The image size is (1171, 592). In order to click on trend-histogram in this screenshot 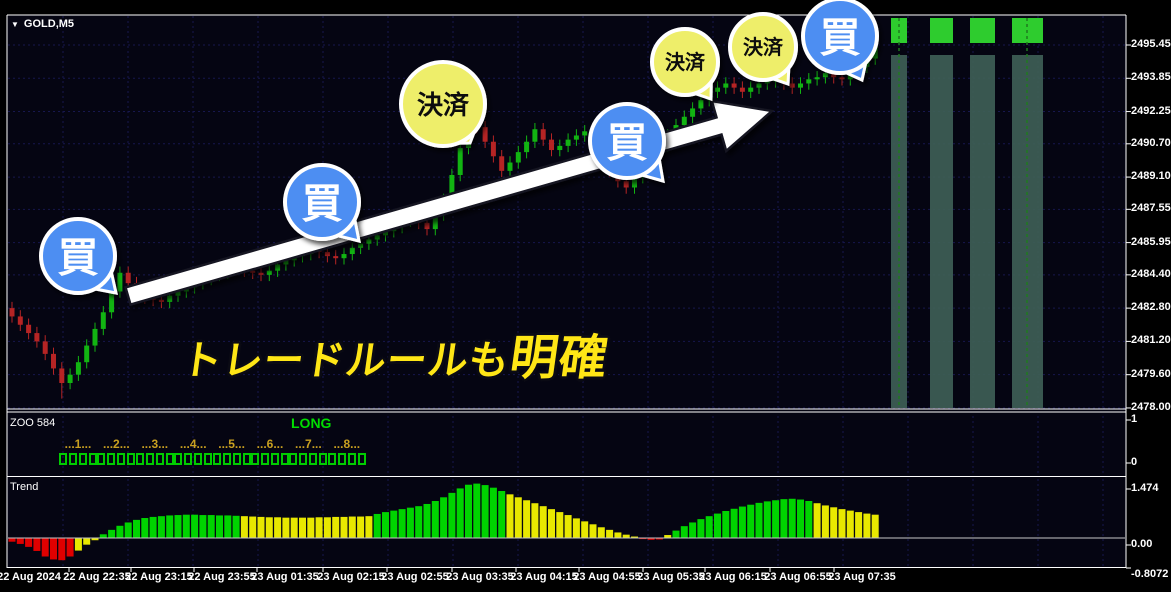, I will do `click(566, 522)`.